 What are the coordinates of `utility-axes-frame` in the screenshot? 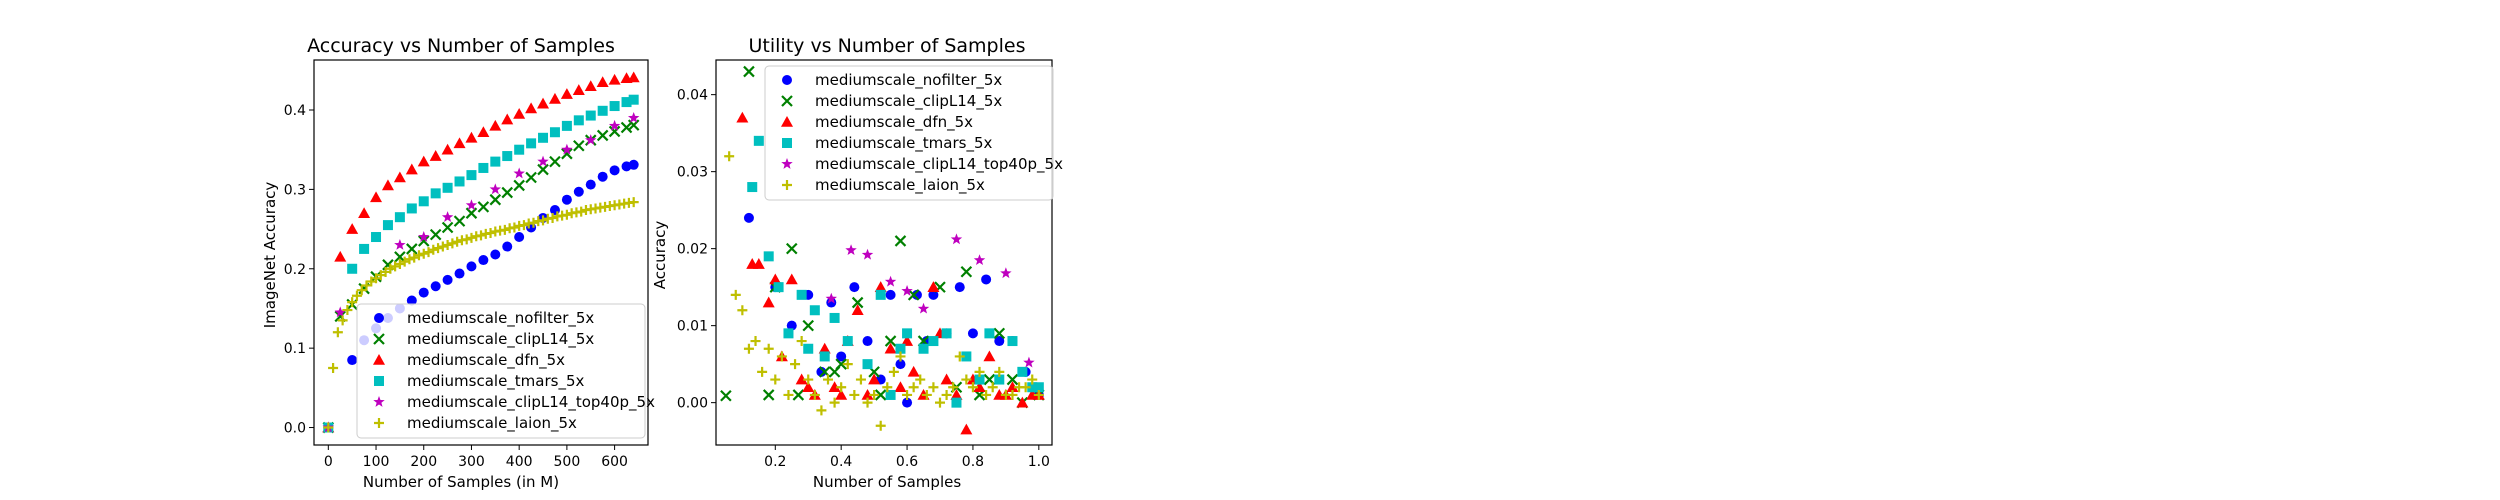 It's located at (884, 252).